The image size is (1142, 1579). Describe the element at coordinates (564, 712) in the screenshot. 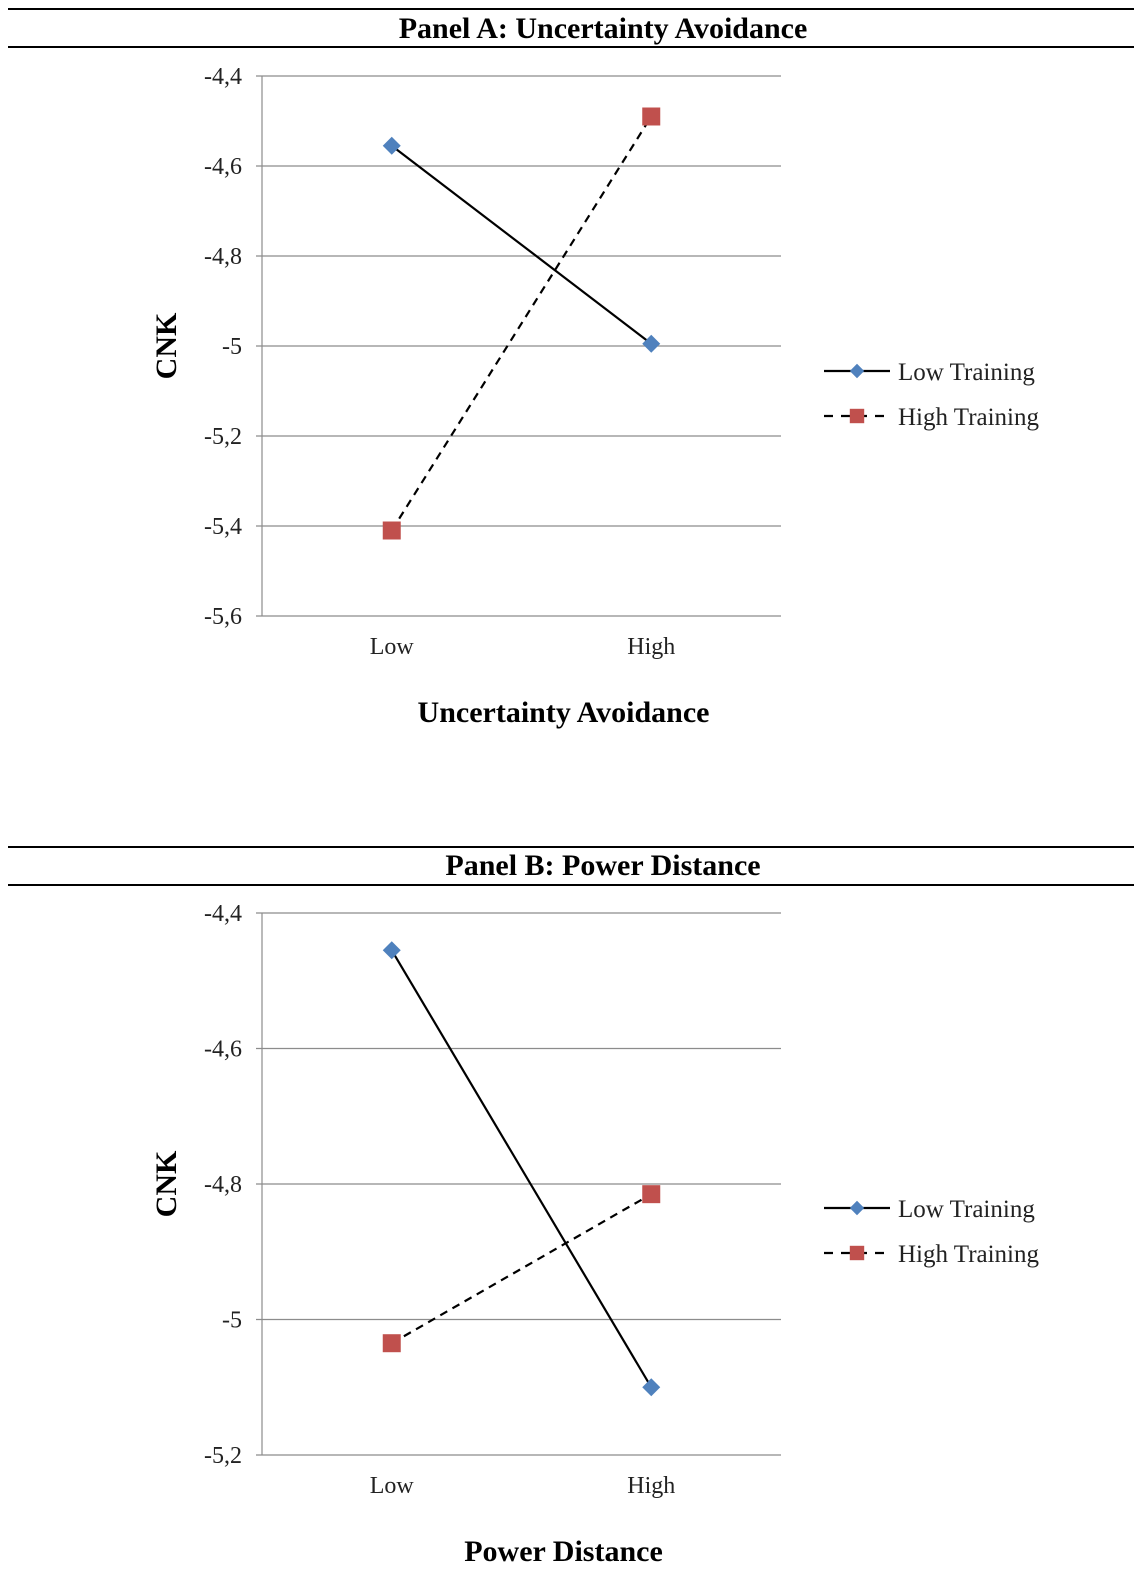

I see `x-axis-title: Uncertainty Avoidance` at that location.